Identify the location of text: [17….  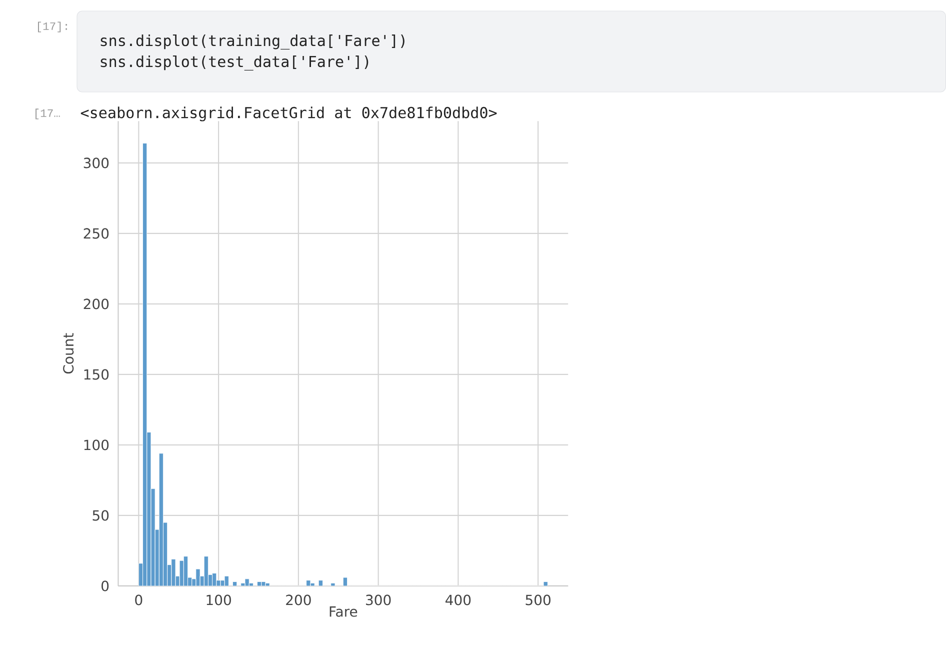
(48, 114).